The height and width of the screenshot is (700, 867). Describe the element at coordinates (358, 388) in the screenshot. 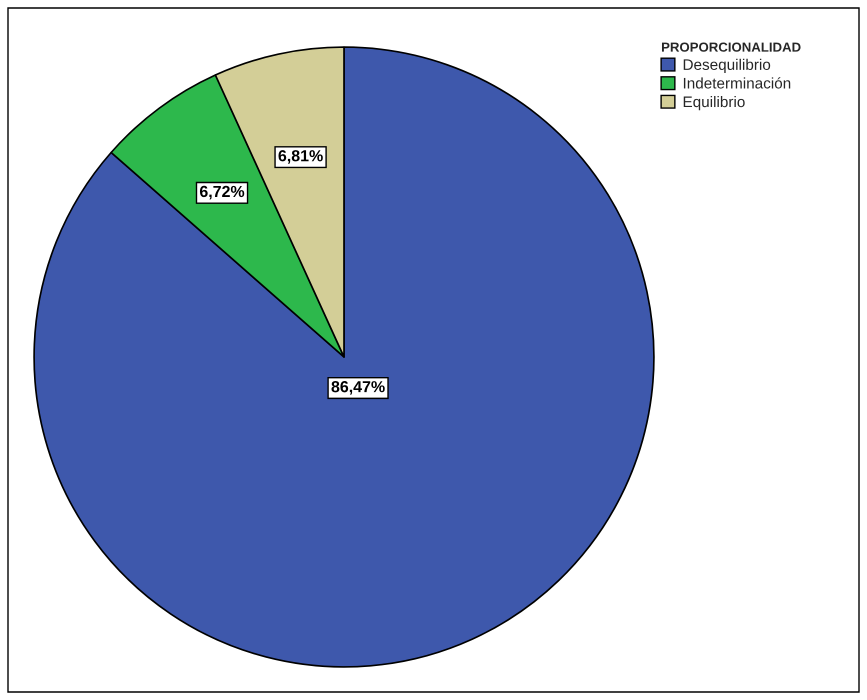

I see `data-label: 86,47%` at that location.